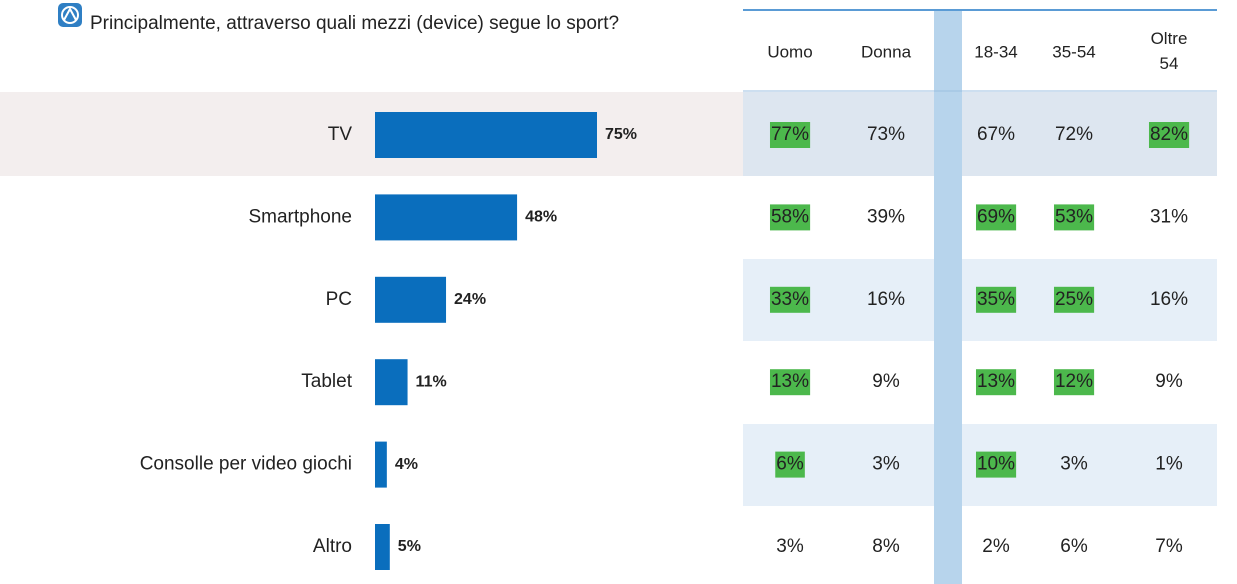 The height and width of the screenshot is (584, 1237). I want to click on table-cell: 72%, so click(1074, 134).